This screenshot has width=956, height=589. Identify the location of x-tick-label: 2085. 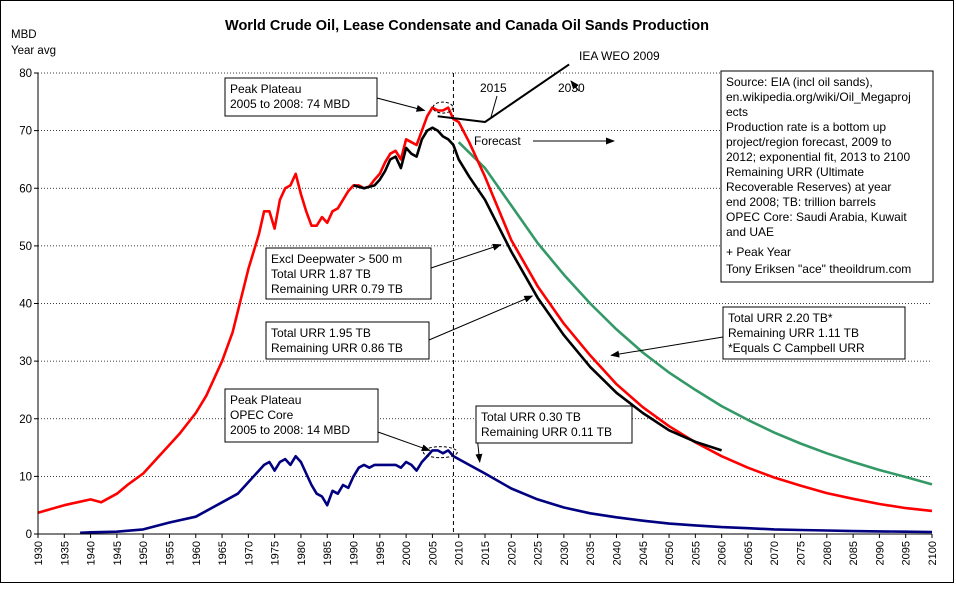
(854, 553).